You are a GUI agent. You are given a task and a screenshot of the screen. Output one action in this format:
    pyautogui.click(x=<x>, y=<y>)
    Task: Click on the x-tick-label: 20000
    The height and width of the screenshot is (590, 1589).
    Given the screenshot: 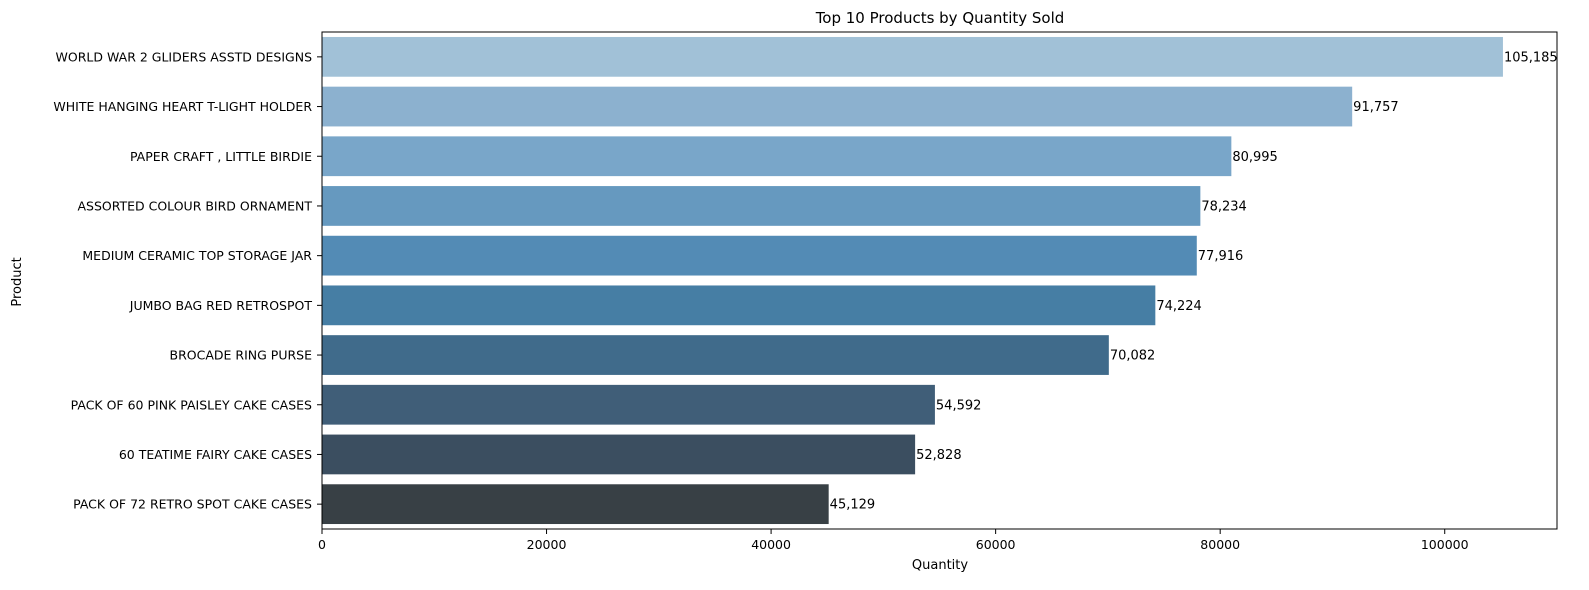 What is the action you would take?
    pyautogui.click(x=547, y=544)
    